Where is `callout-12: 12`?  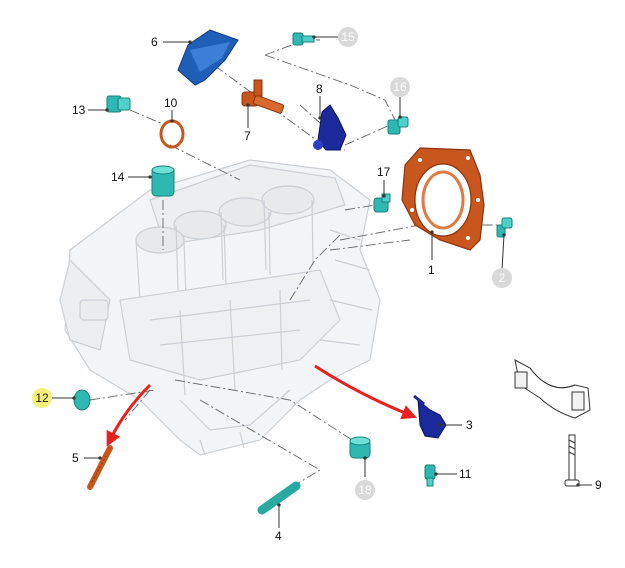
callout-12: 12 is located at coordinates (42, 398).